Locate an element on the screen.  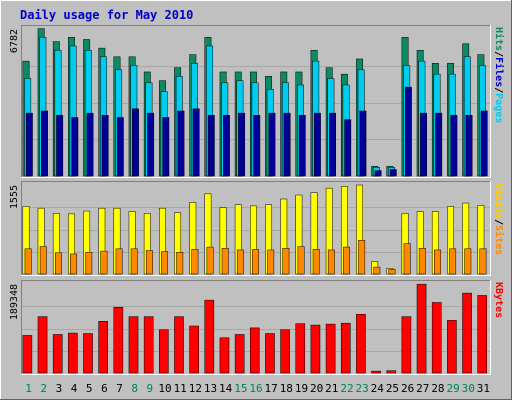
day-label: 20 is located at coordinates (316, 388).